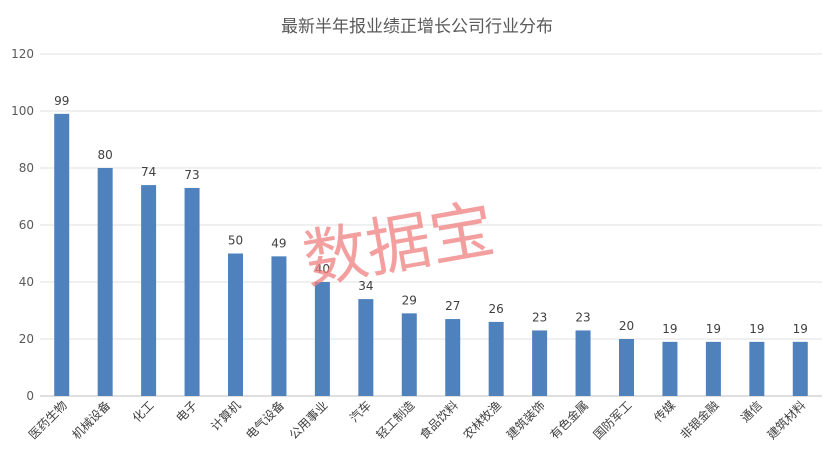  I want to click on x-tick-label: 国防军工, so click(612, 420).